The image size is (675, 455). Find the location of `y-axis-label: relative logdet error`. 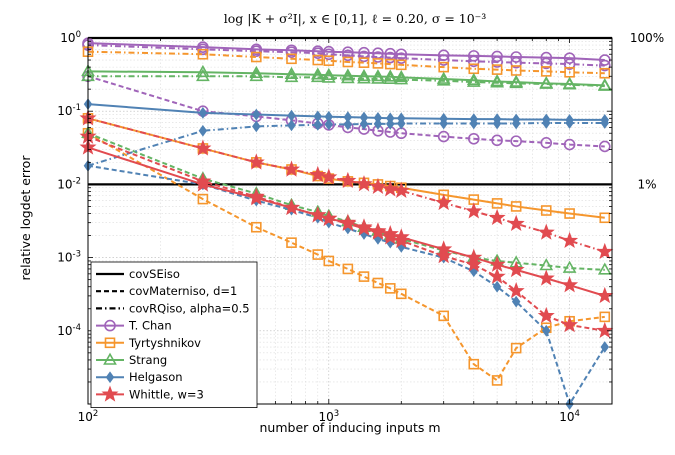

y-axis-label: relative logdet error is located at coordinates (25, 218).